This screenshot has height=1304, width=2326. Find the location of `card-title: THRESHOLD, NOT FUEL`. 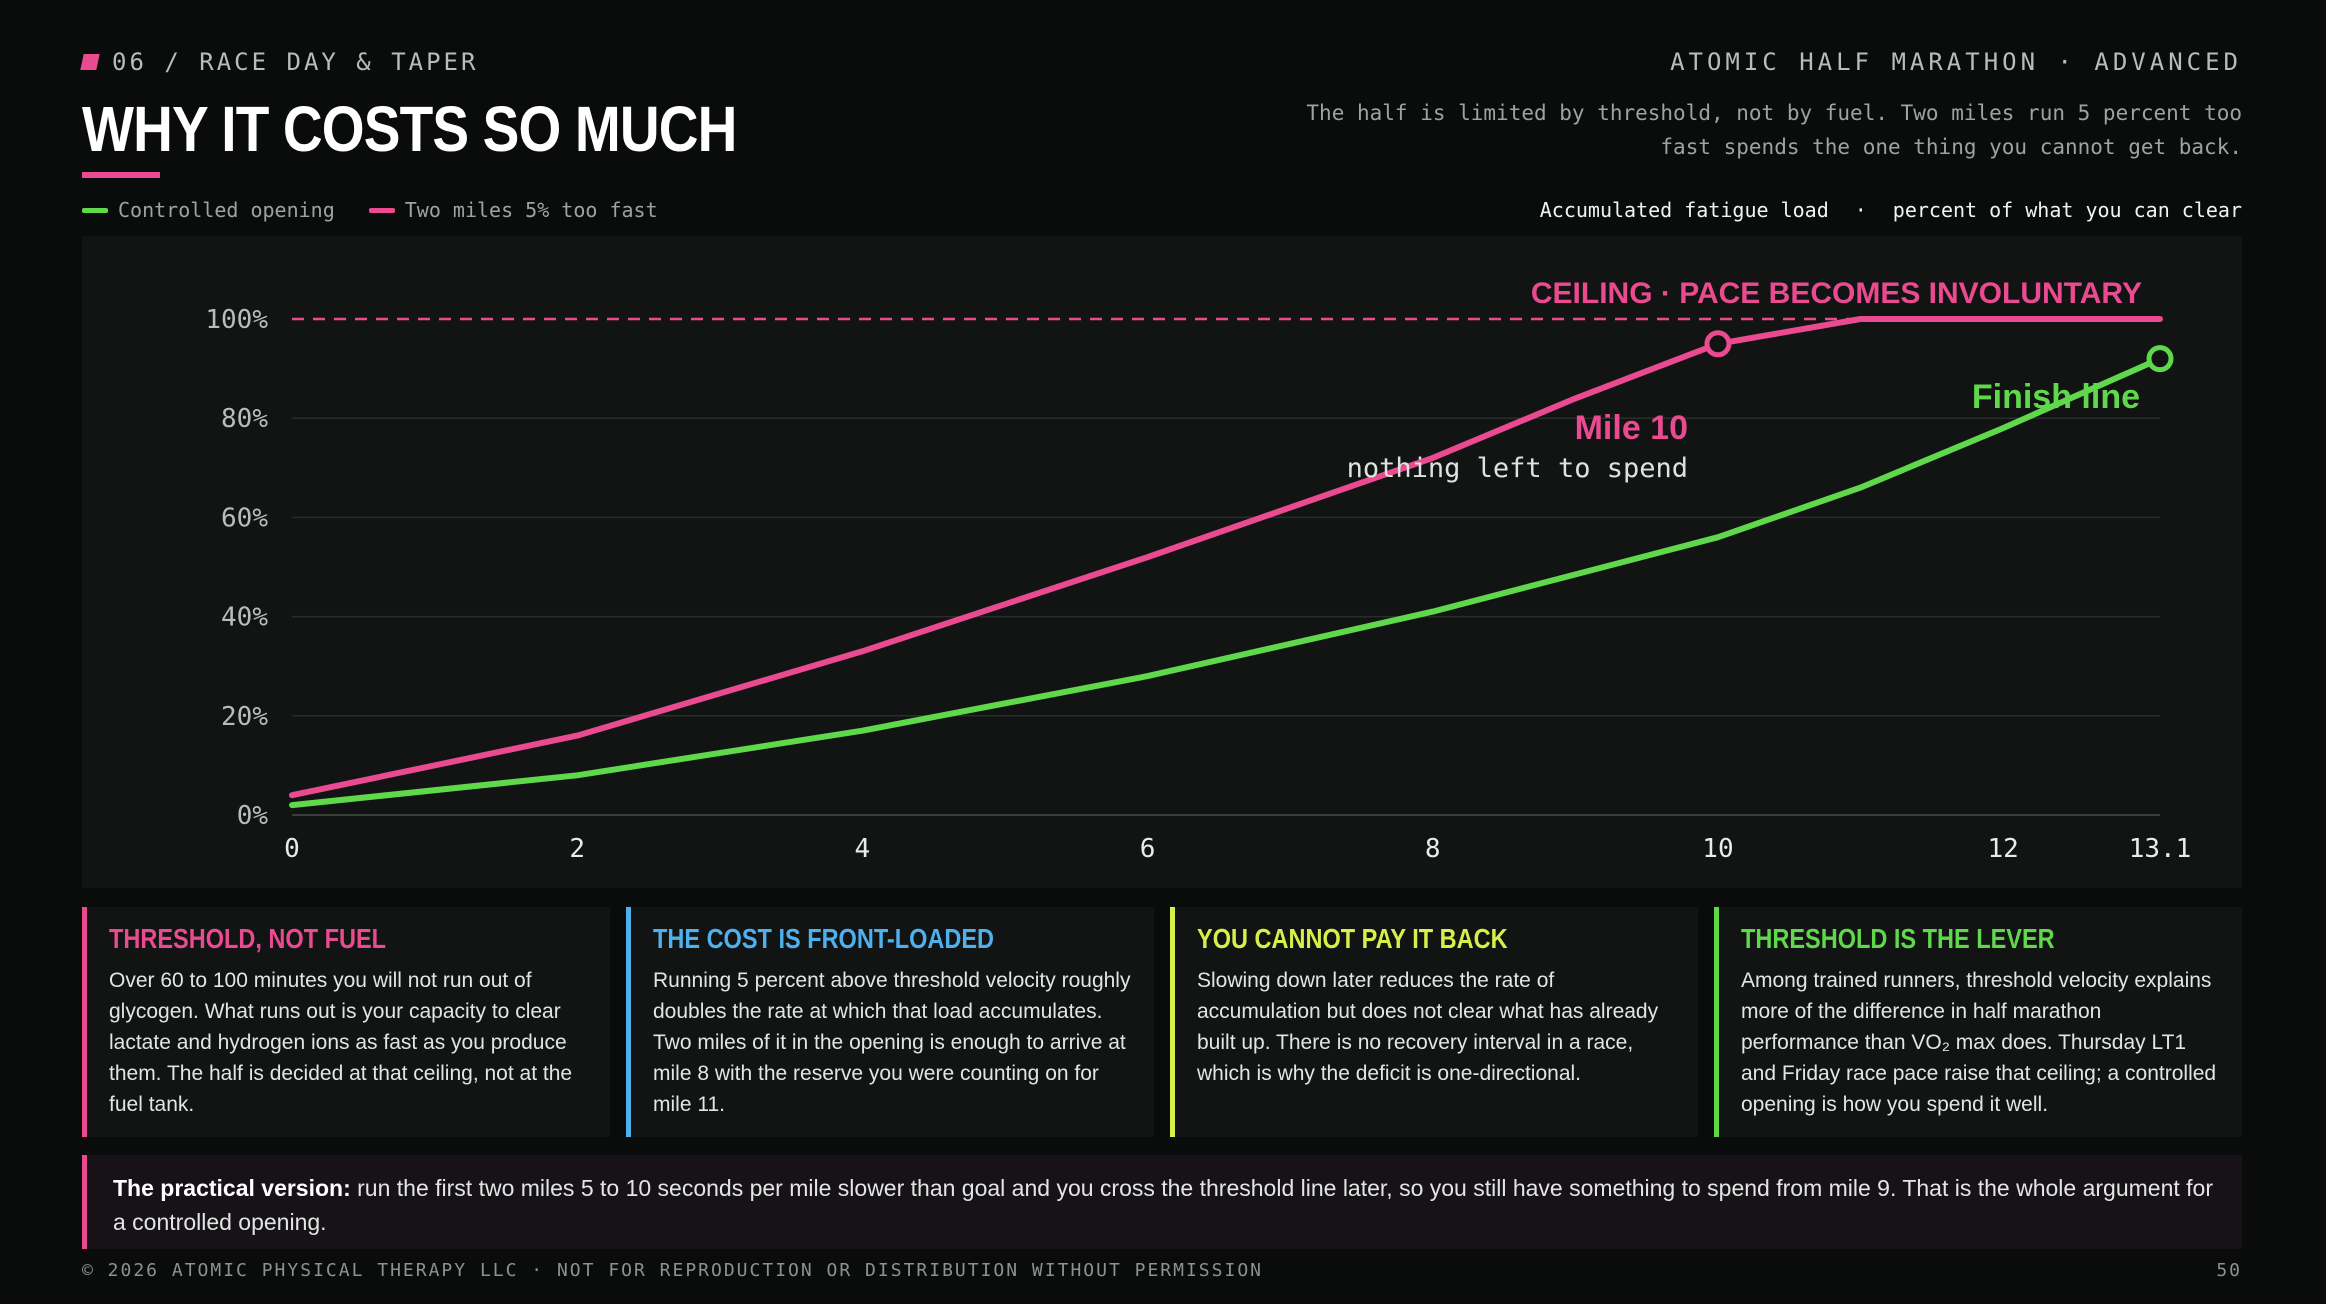

card-title: THRESHOLD, NOT FUEL is located at coordinates (248, 938).